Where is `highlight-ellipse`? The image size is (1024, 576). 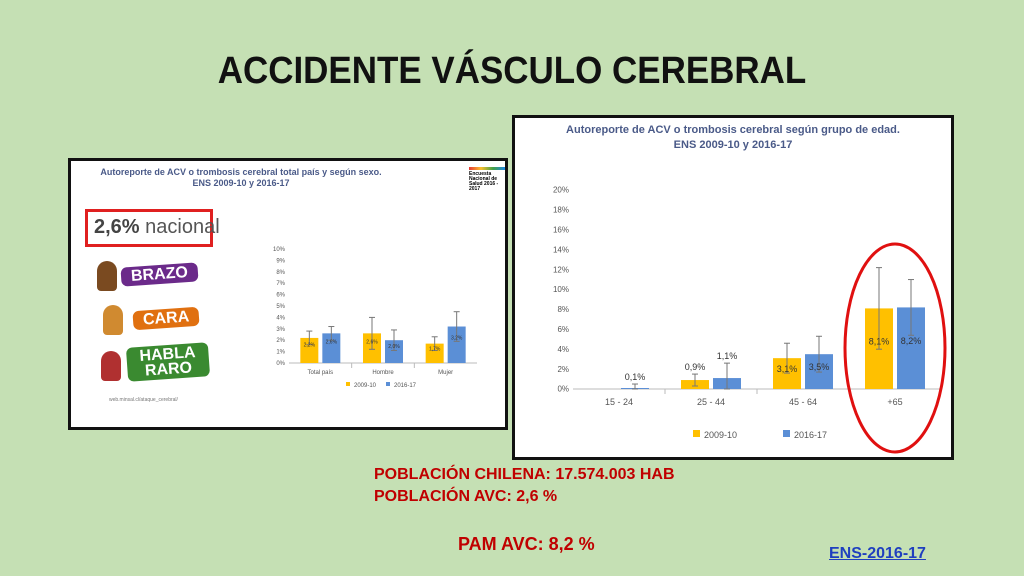 highlight-ellipse is located at coordinates (895, 348).